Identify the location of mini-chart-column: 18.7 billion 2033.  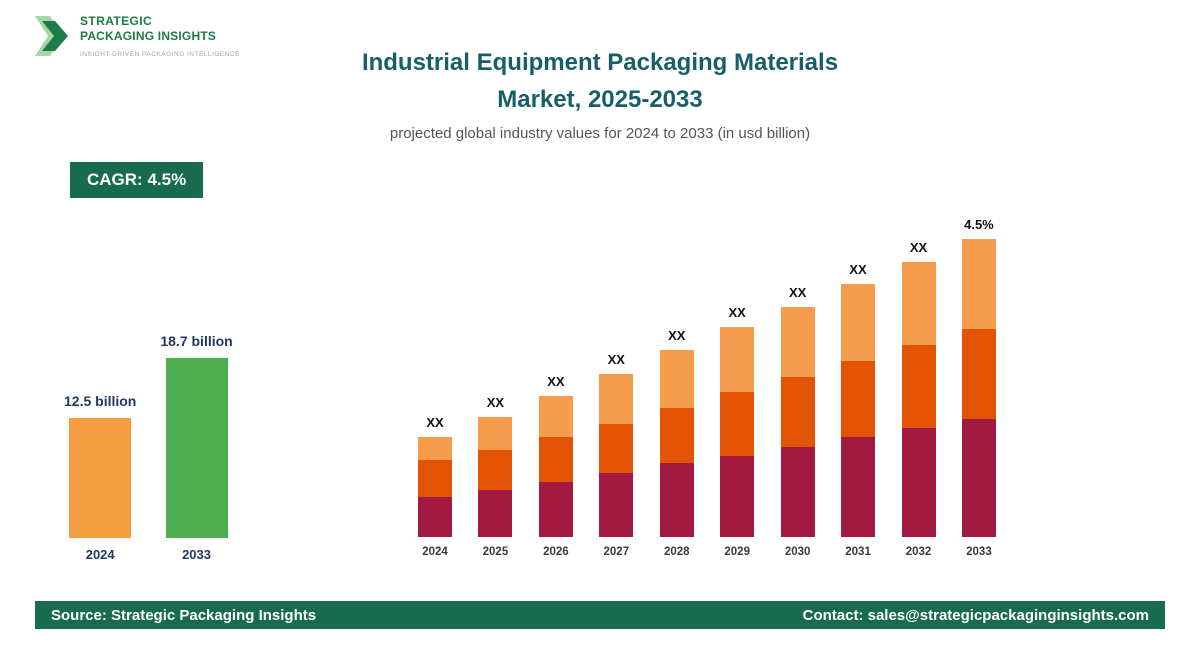
(196, 447).